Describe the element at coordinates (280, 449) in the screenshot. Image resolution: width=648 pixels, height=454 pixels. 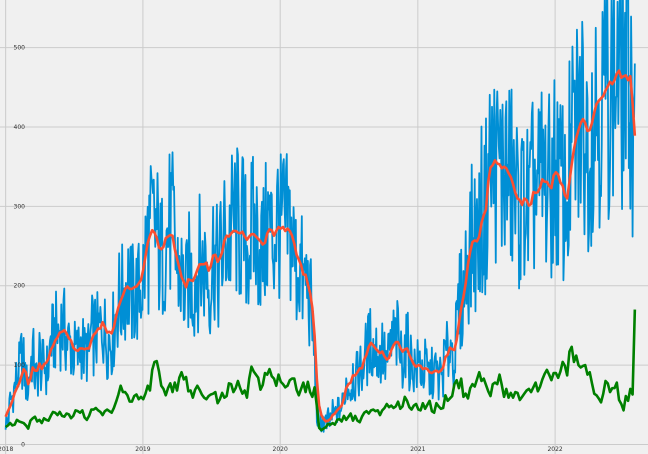
I see `x-tick-label: 2020` at that location.